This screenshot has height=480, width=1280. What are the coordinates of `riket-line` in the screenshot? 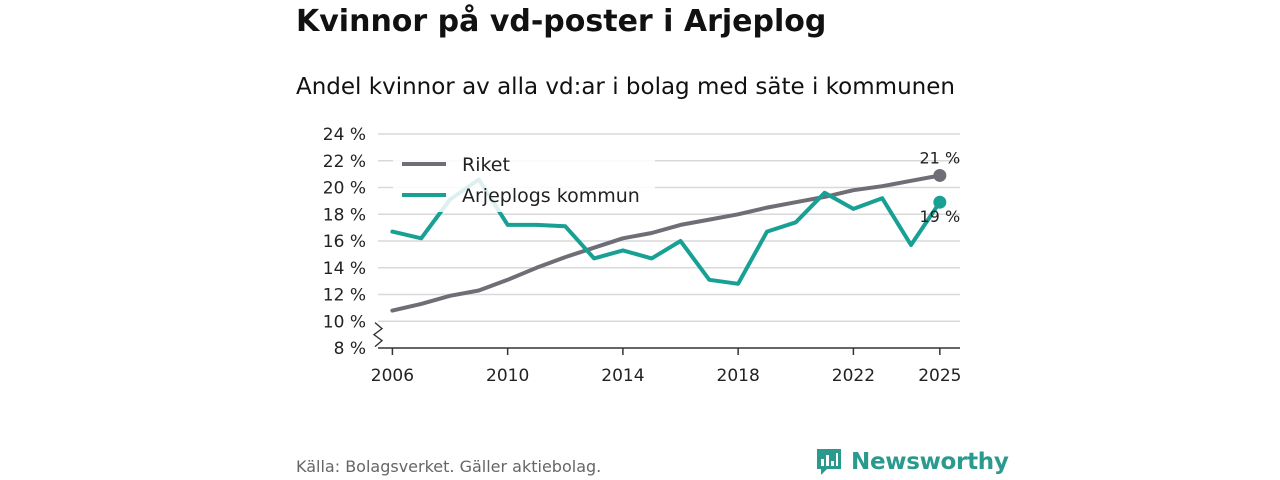 It's located at (666, 243).